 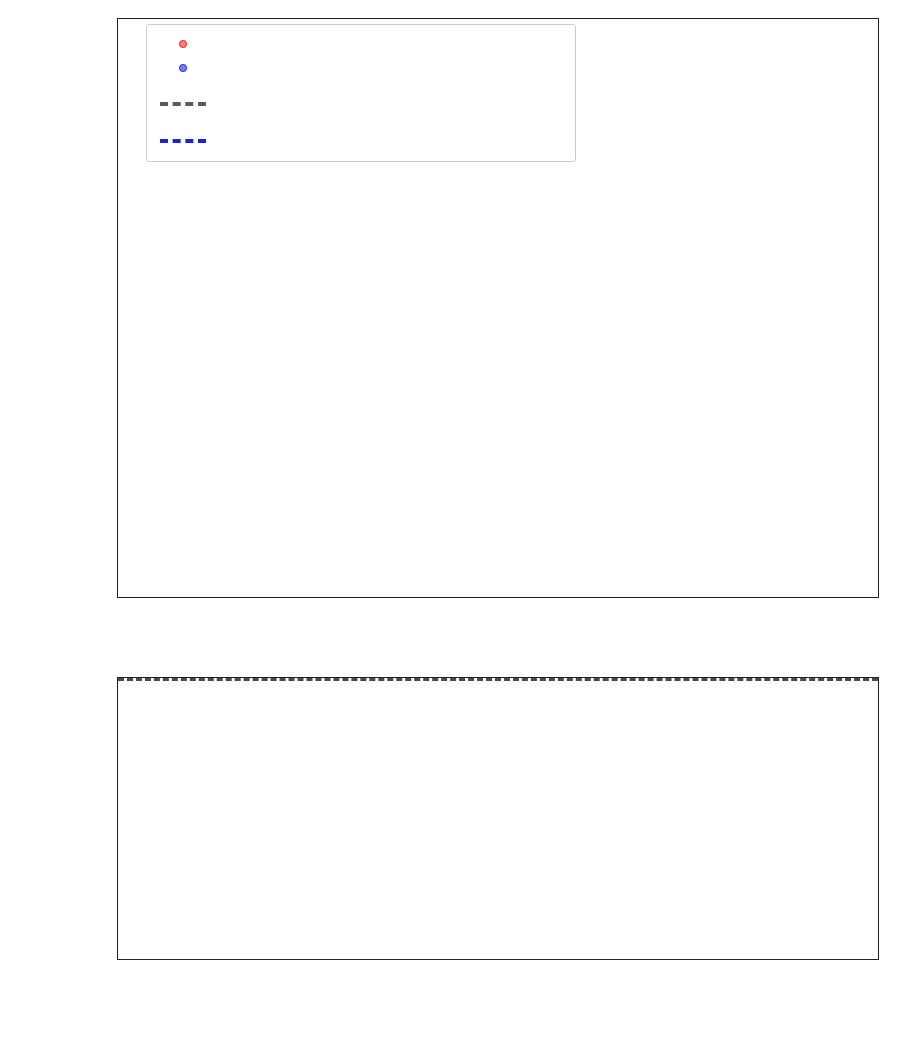 What do you see at coordinates (183, 44) in the screenshot?
I see `legend-marker-raw` at bounding box center [183, 44].